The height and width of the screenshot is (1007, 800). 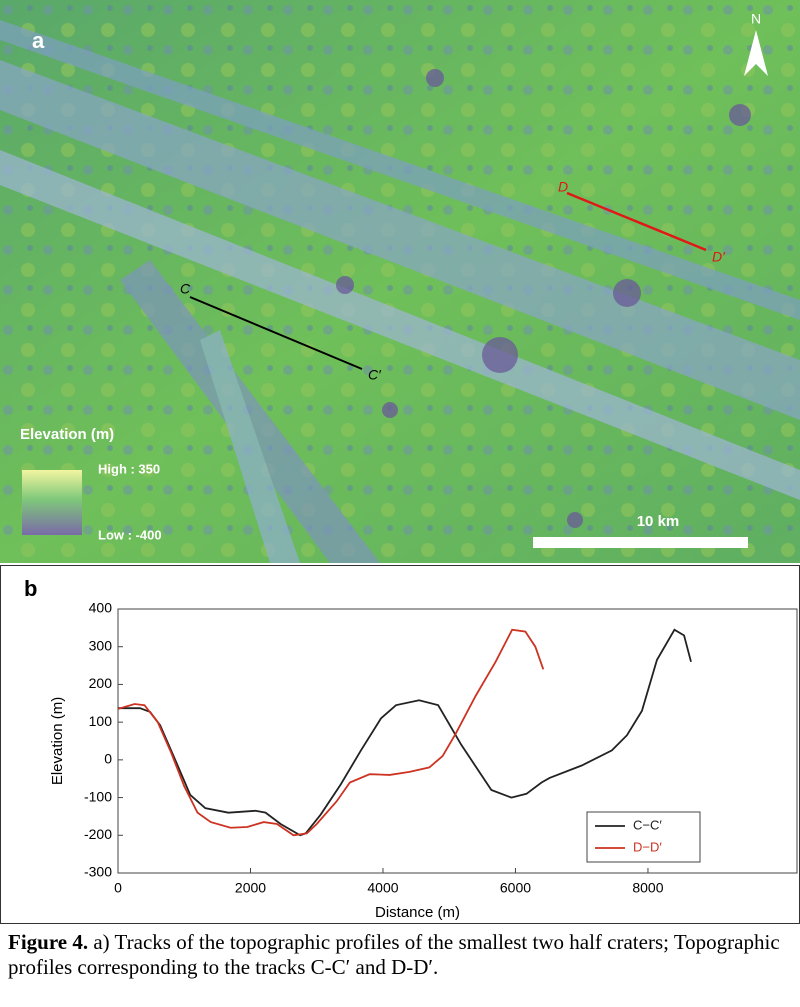 I want to click on track-label: D, so click(x=563, y=187).